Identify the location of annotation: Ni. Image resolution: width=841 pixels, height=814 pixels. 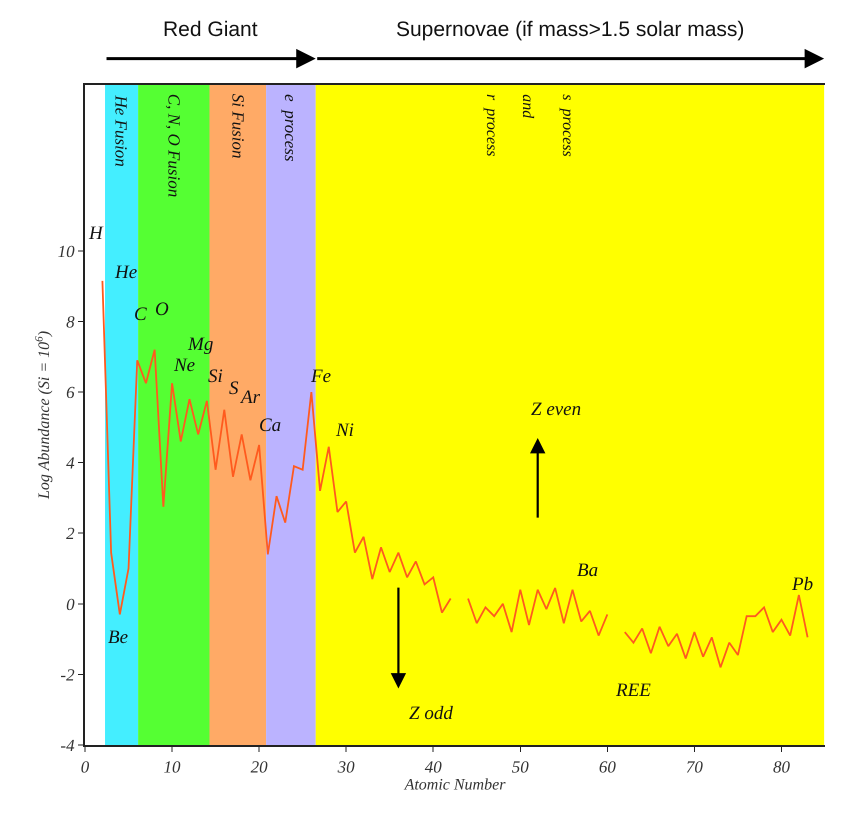
(344, 430).